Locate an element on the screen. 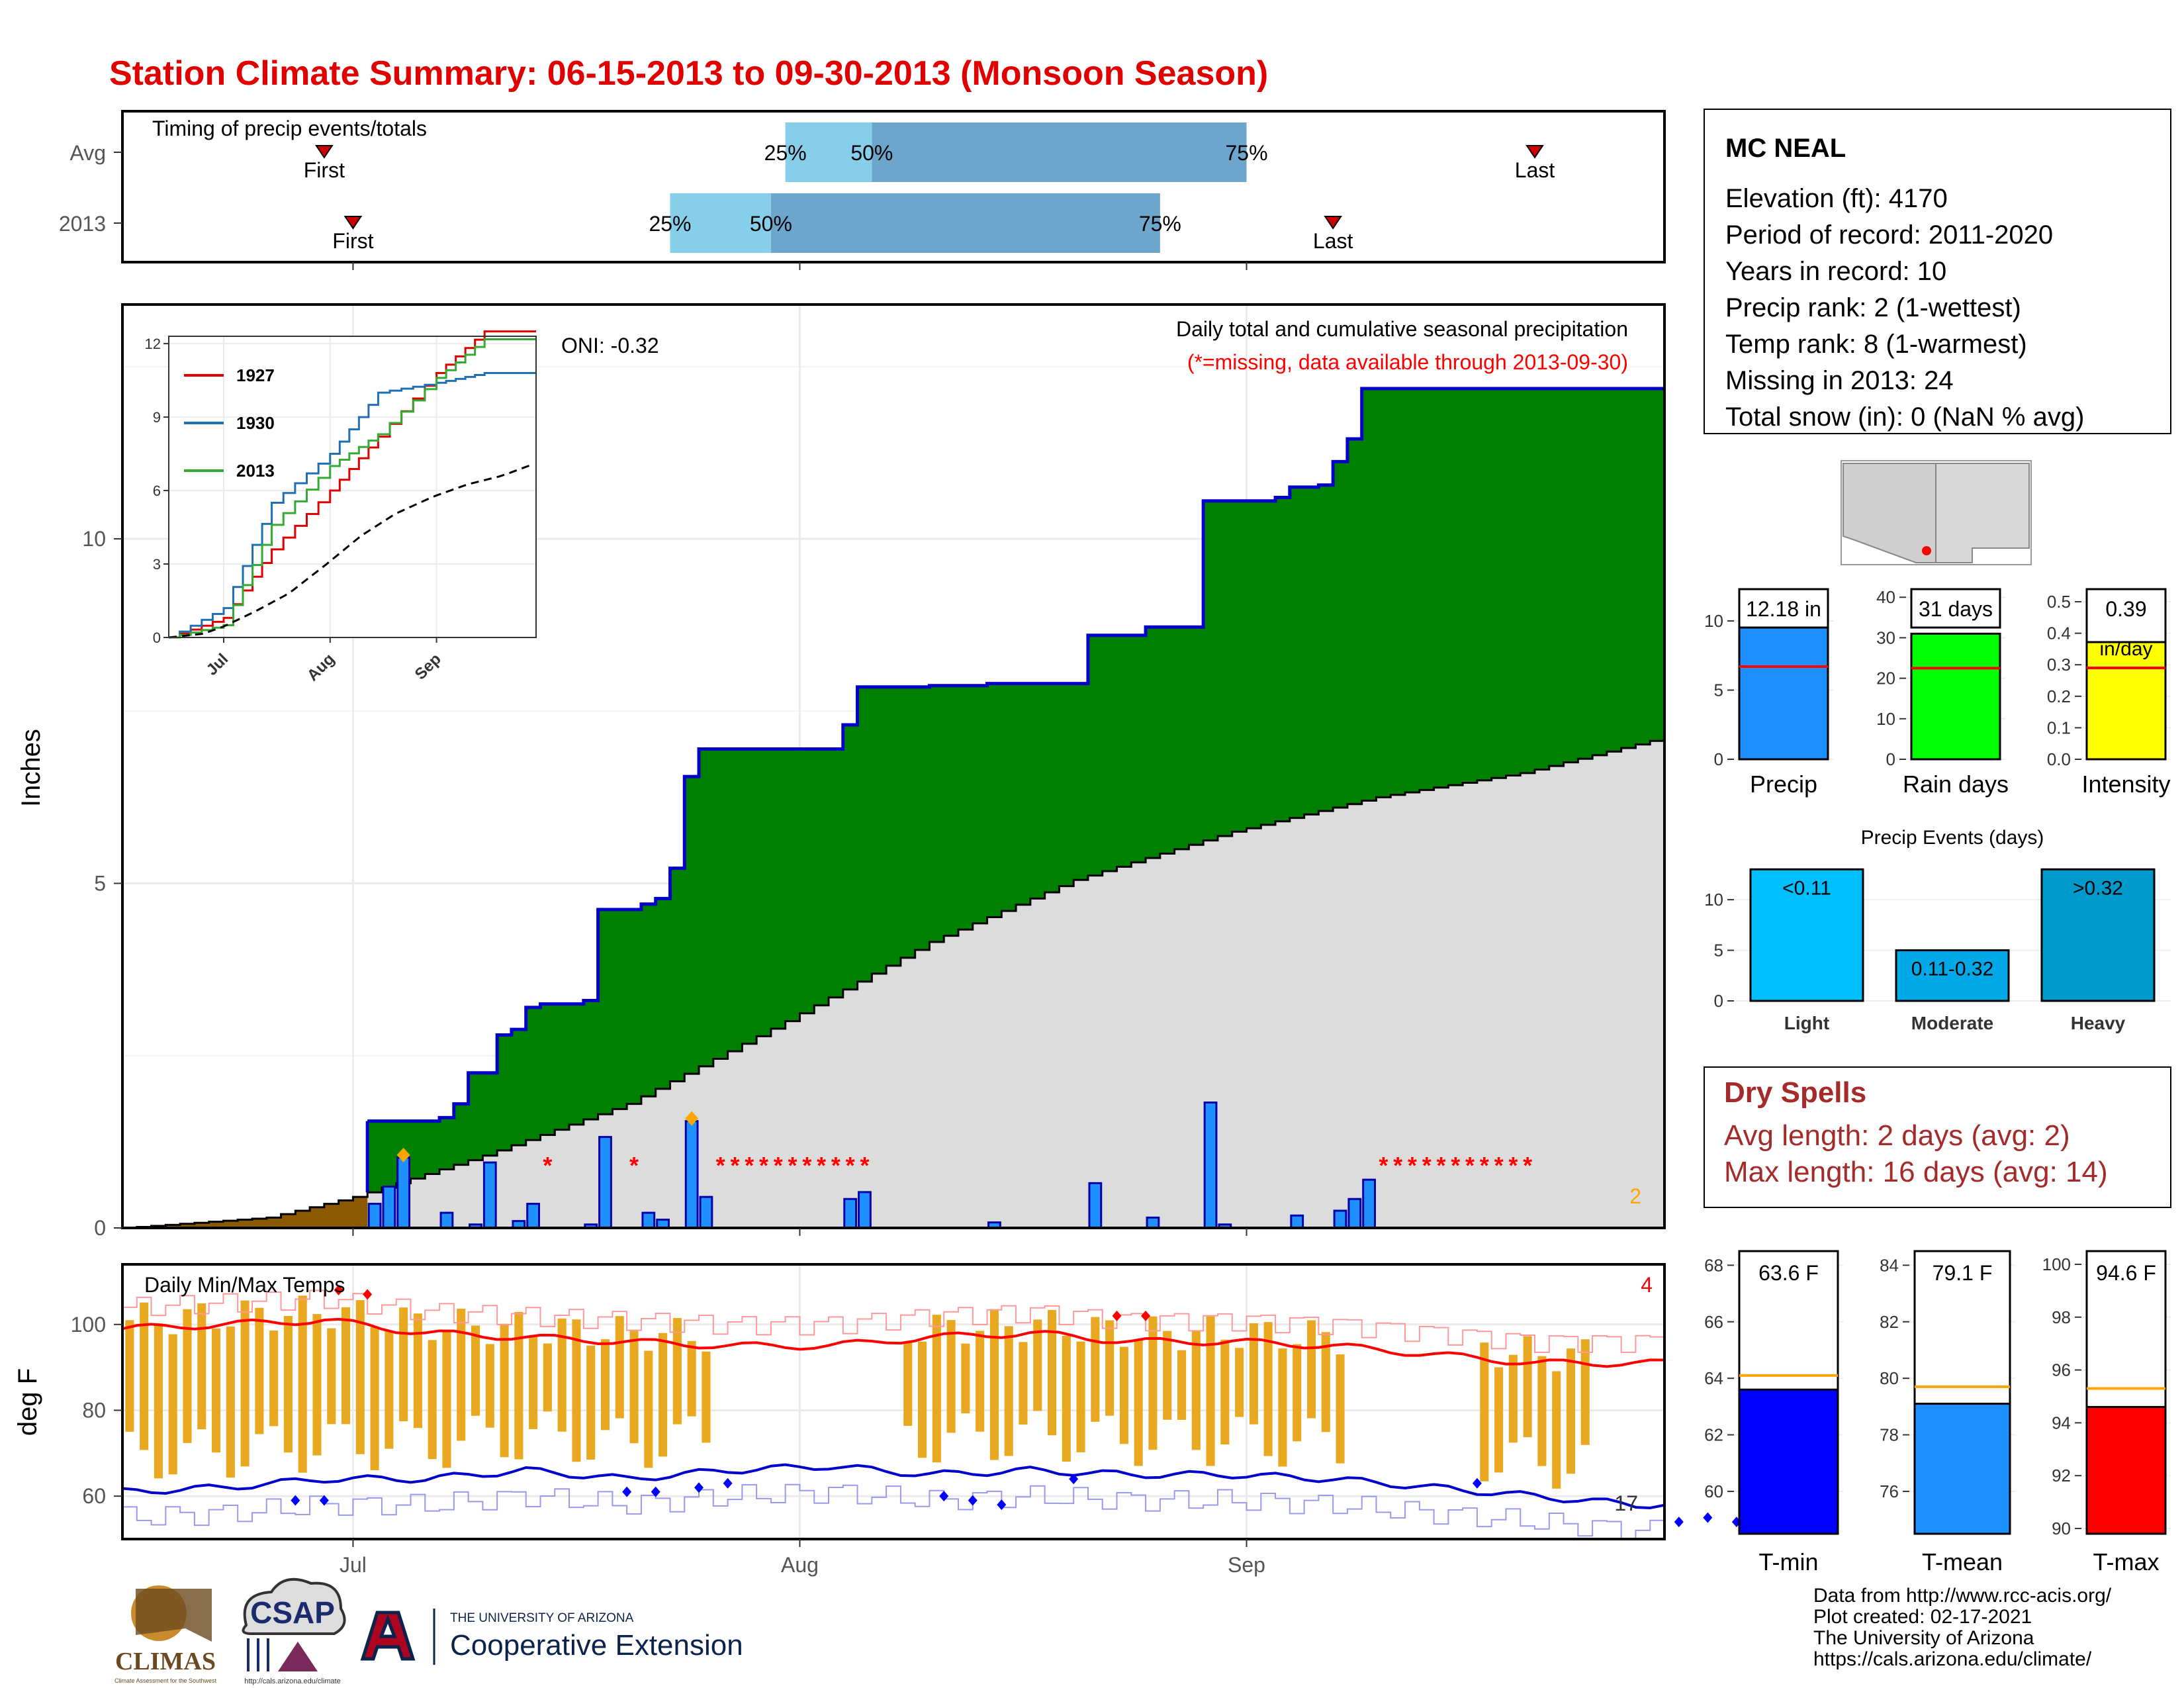  dry-spells-title: Dry Spells is located at coordinates (1795, 1092).